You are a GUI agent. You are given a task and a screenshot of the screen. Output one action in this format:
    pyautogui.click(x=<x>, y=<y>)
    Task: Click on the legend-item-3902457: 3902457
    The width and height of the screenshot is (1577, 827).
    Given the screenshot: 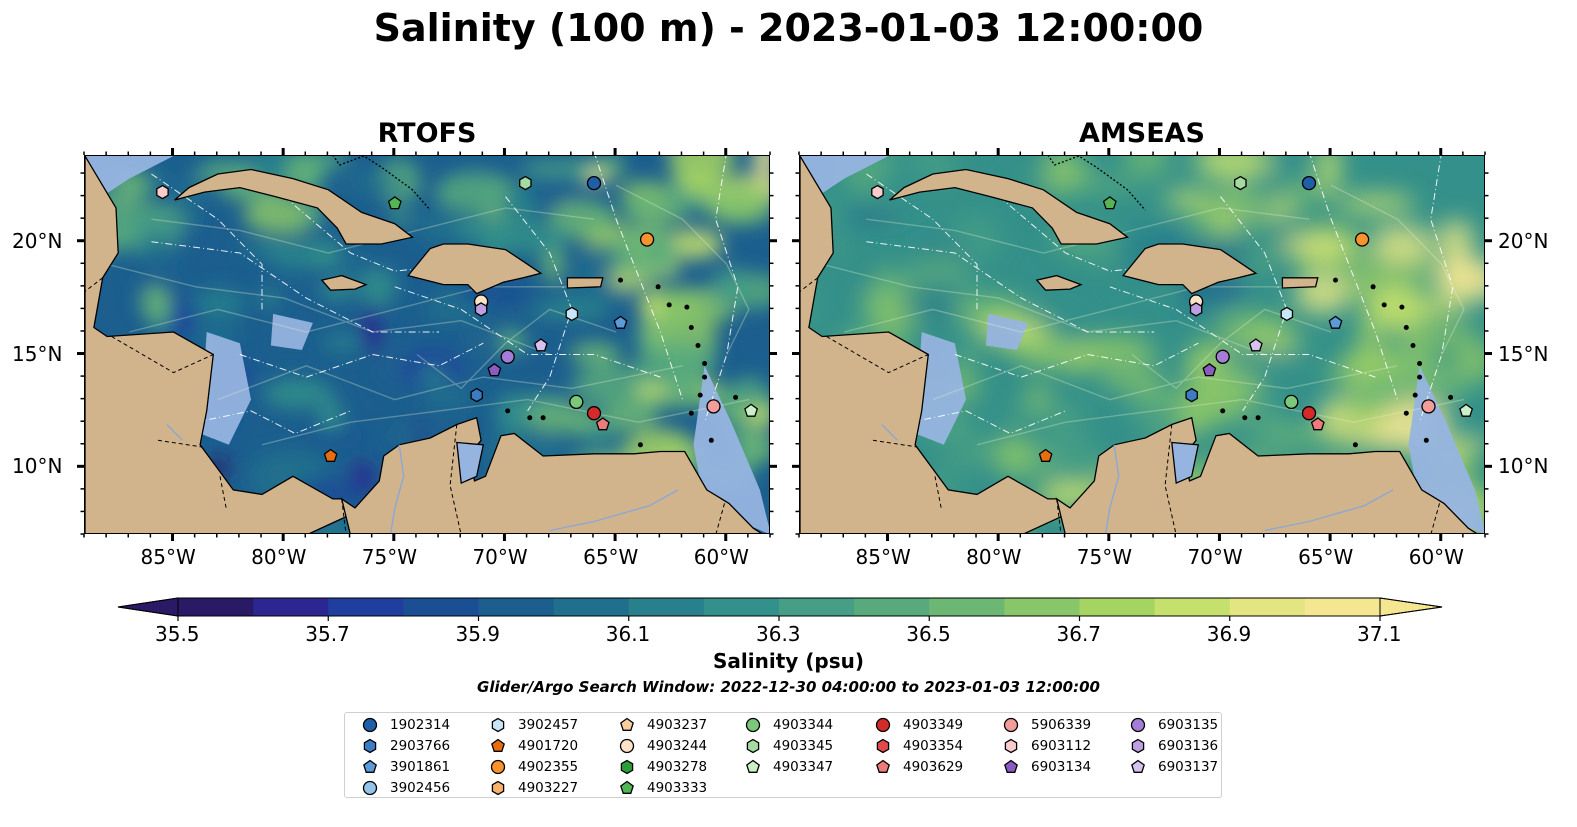 What is the action you would take?
    pyautogui.click(x=532, y=725)
    